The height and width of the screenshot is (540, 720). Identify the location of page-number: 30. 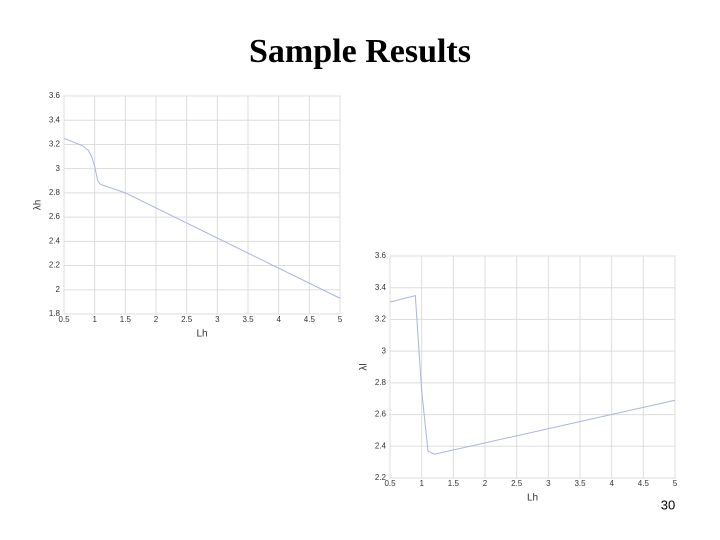
(668, 504).